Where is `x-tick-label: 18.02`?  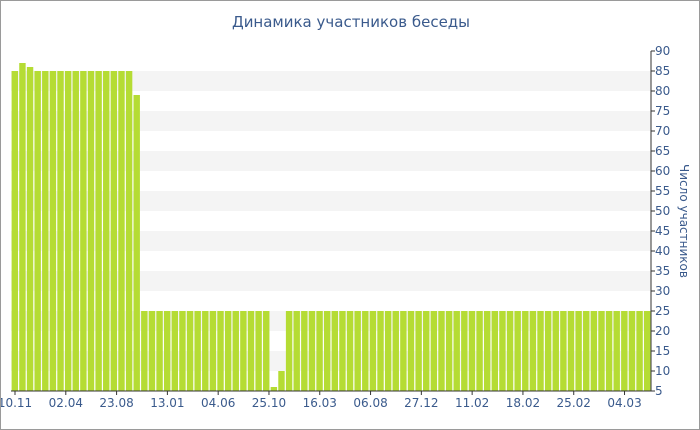 x-tick-label: 18.02 is located at coordinates (523, 403).